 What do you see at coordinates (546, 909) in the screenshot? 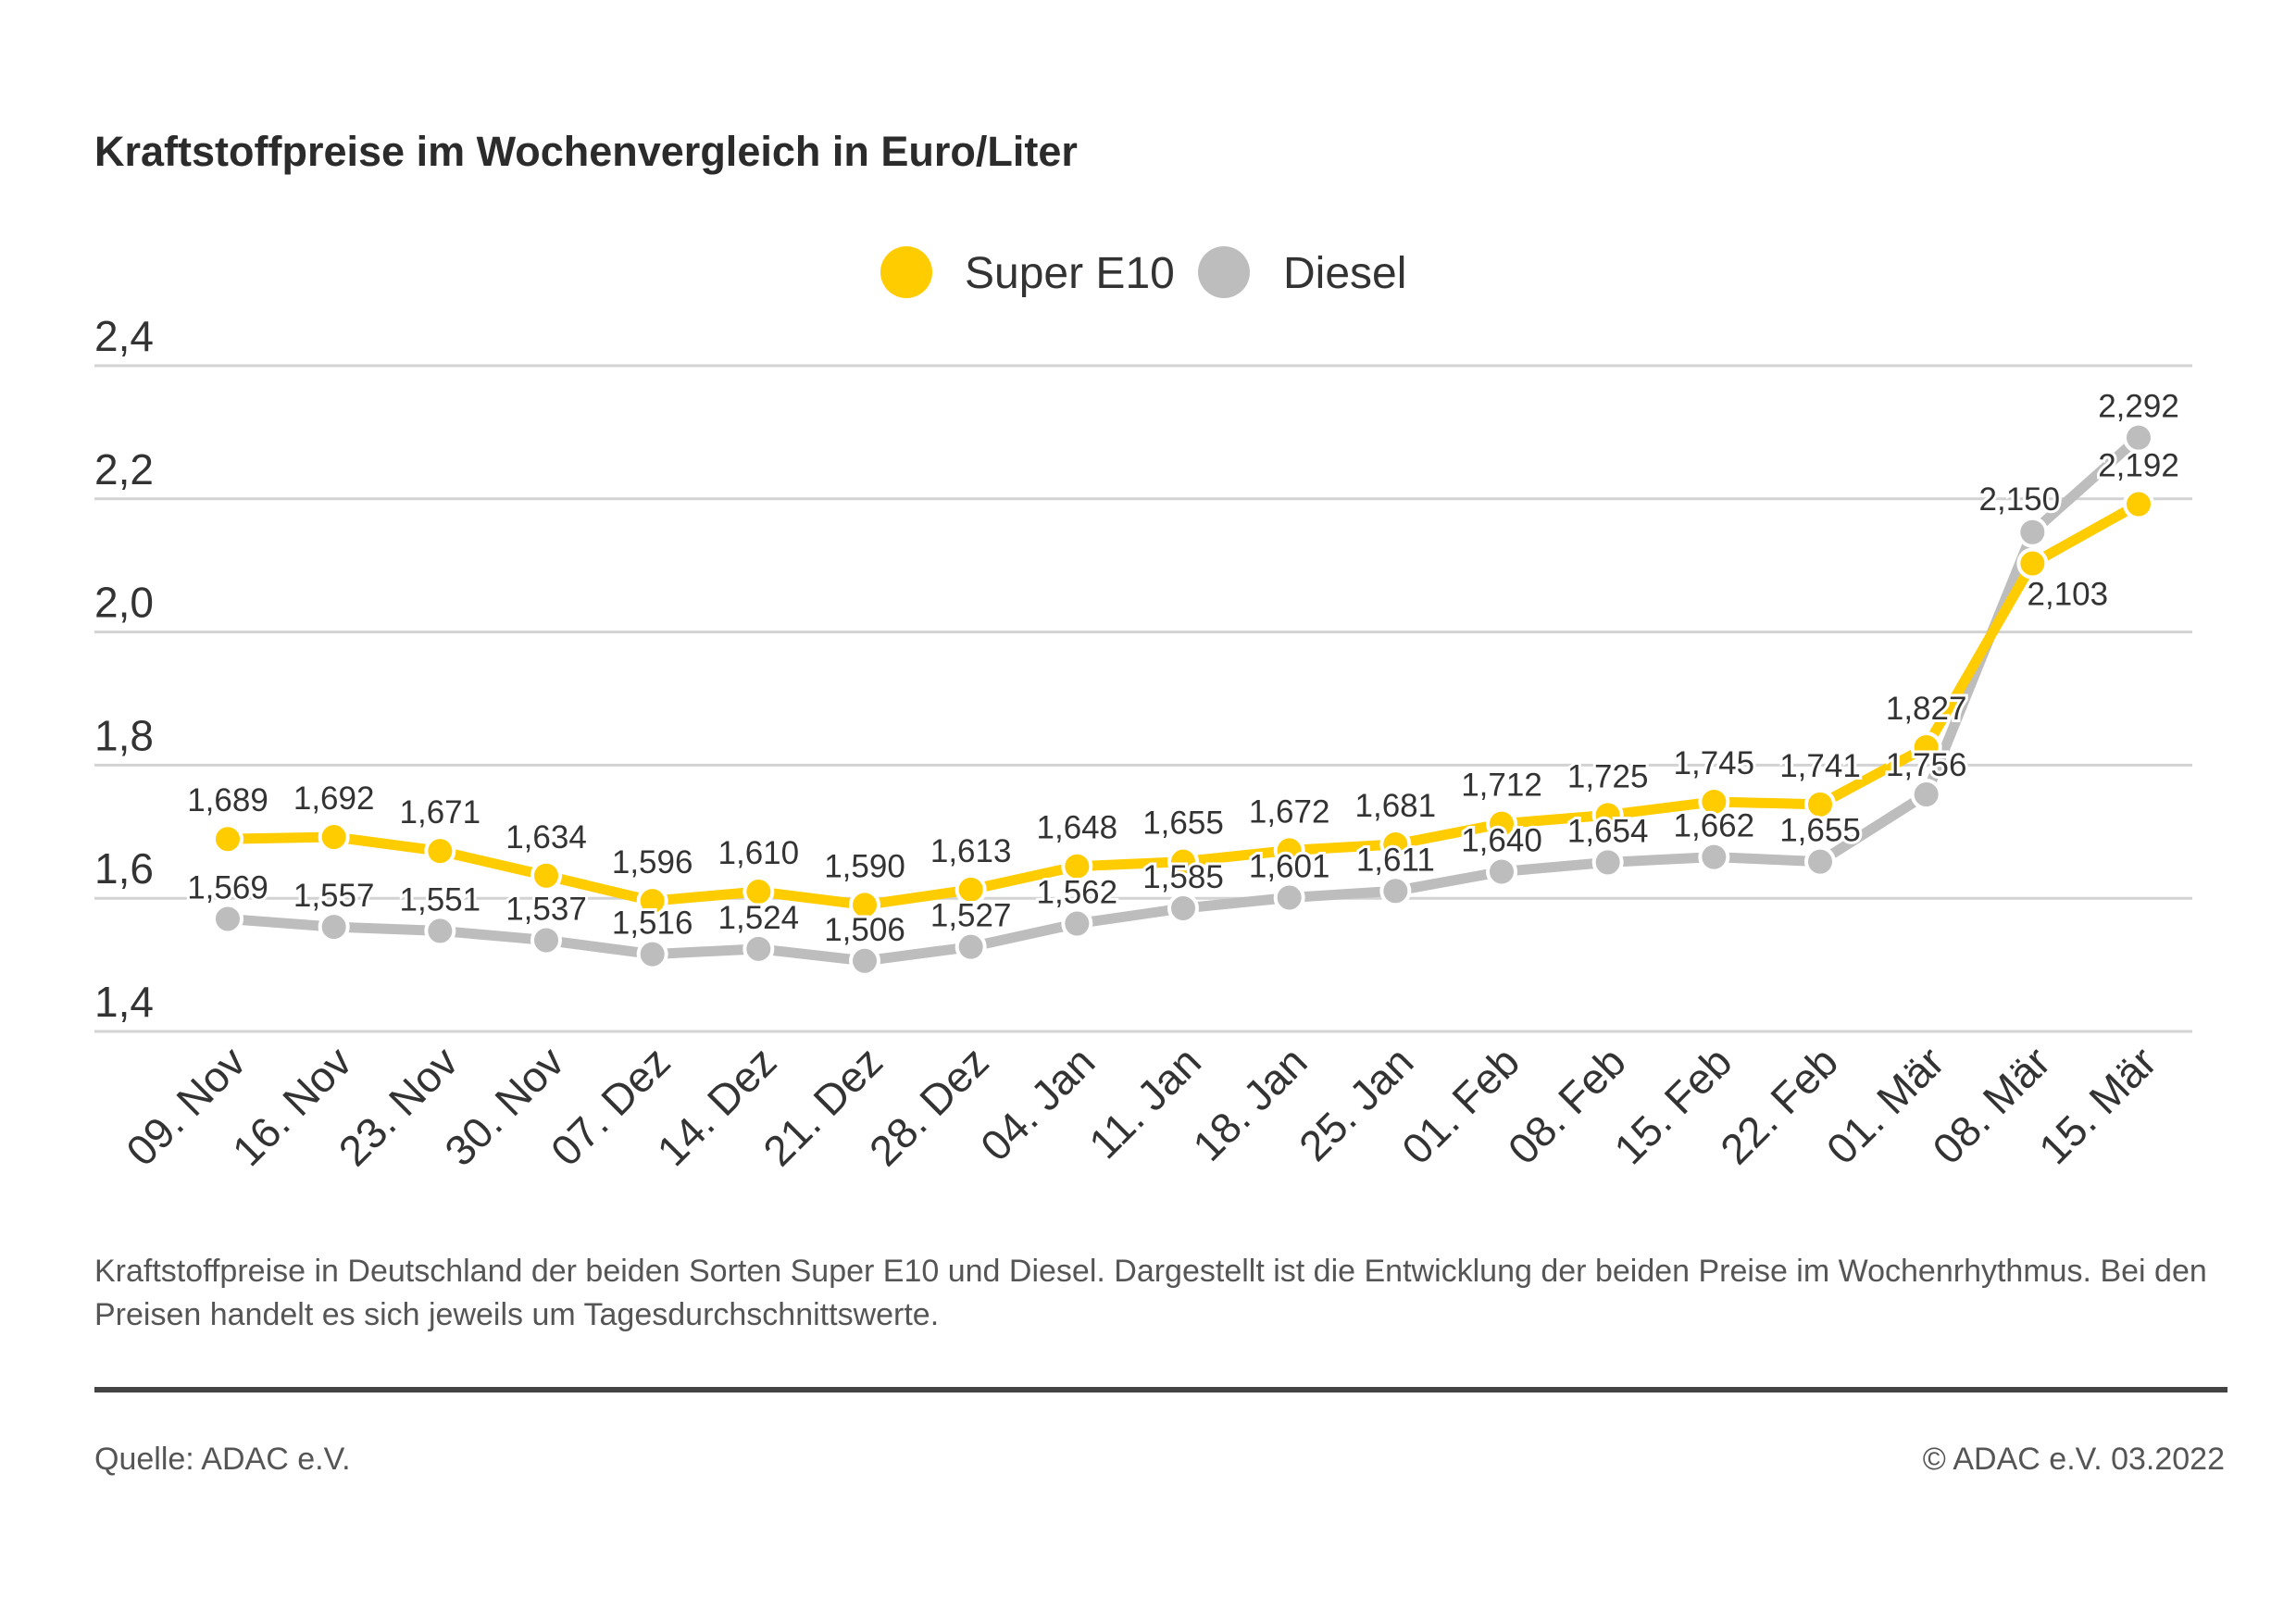
I see `diesel-data-label: 1,537` at bounding box center [546, 909].